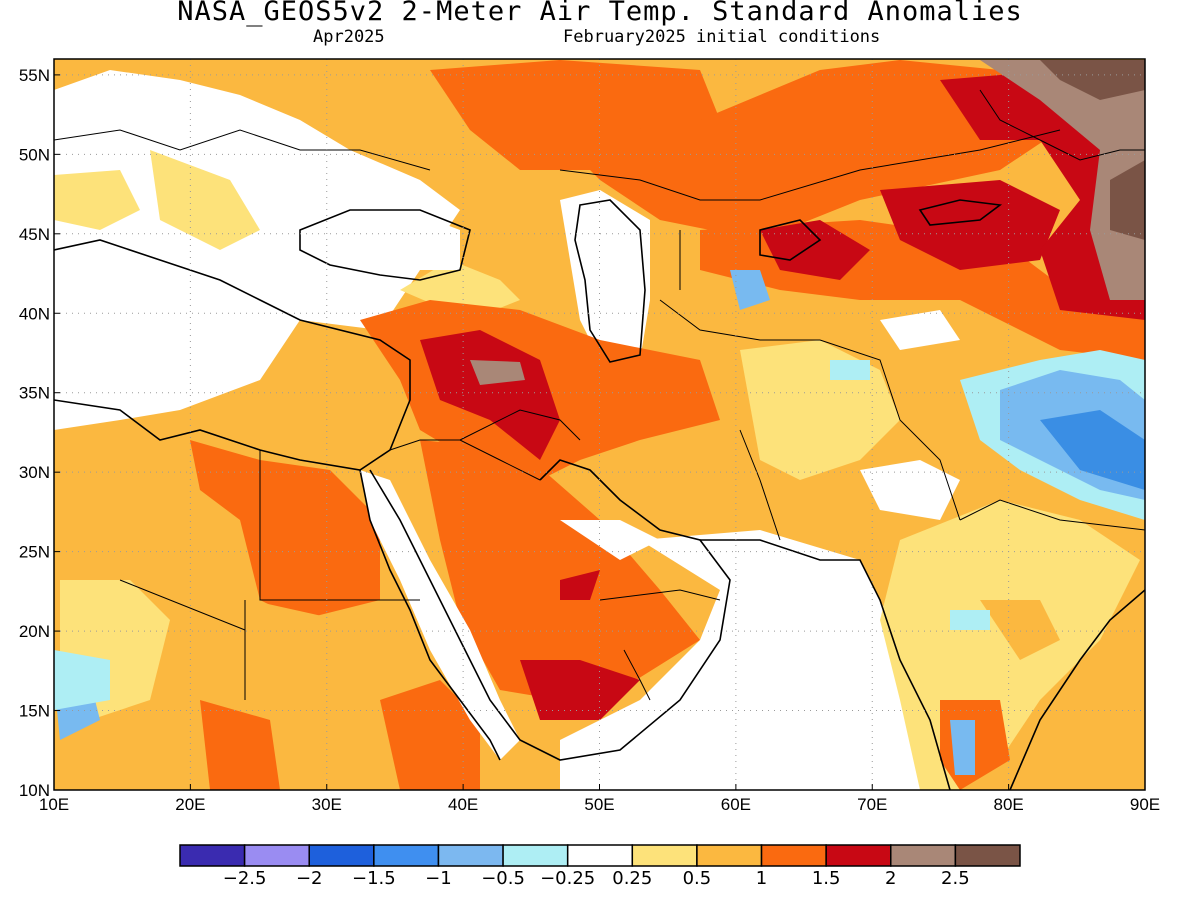 This screenshot has height=900, width=1200. What do you see at coordinates (34, 472) in the screenshot?
I see `lat-tick-label: 30N` at bounding box center [34, 472].